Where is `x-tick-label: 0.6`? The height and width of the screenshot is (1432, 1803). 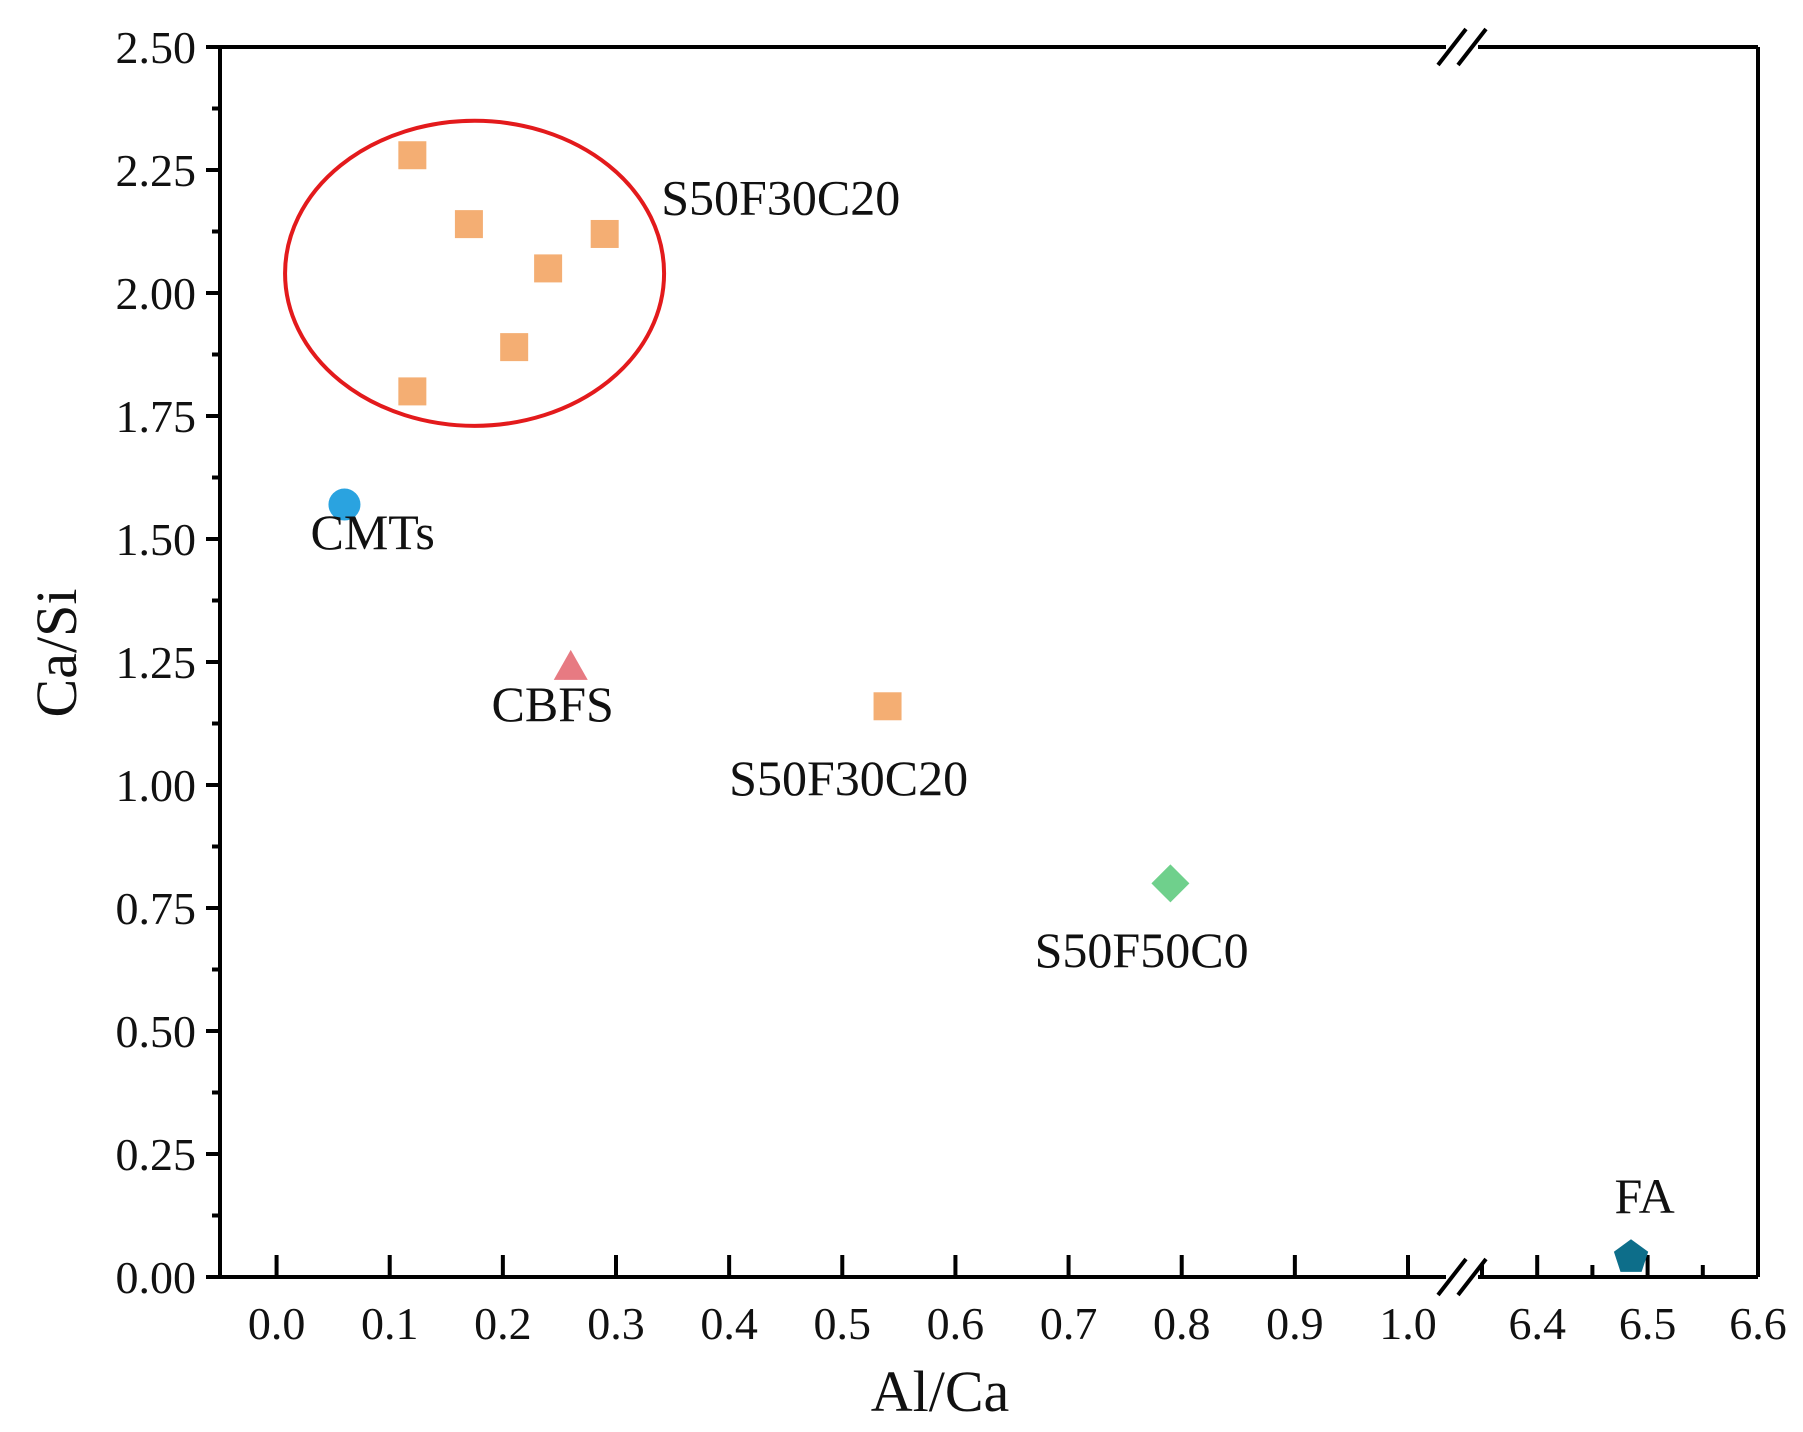 x-tick-label: 0.6 is located at coordinates (956, 1323).